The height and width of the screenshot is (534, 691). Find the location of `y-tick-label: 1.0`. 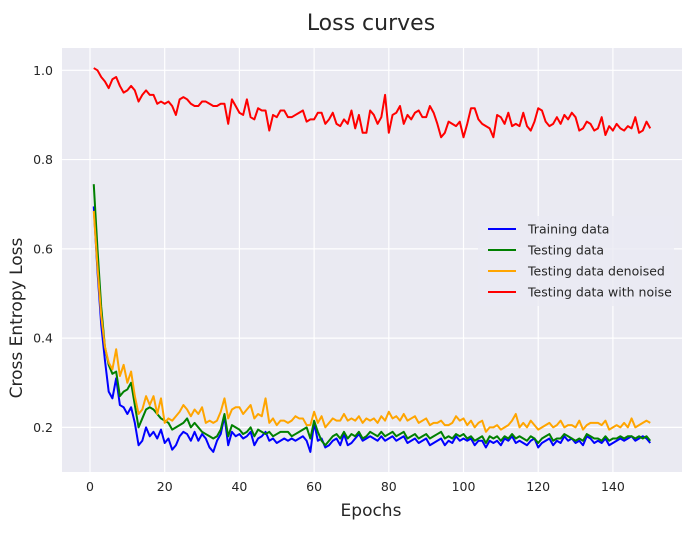

y-tick-label: 1.0 is located at coordinates (43, 70).